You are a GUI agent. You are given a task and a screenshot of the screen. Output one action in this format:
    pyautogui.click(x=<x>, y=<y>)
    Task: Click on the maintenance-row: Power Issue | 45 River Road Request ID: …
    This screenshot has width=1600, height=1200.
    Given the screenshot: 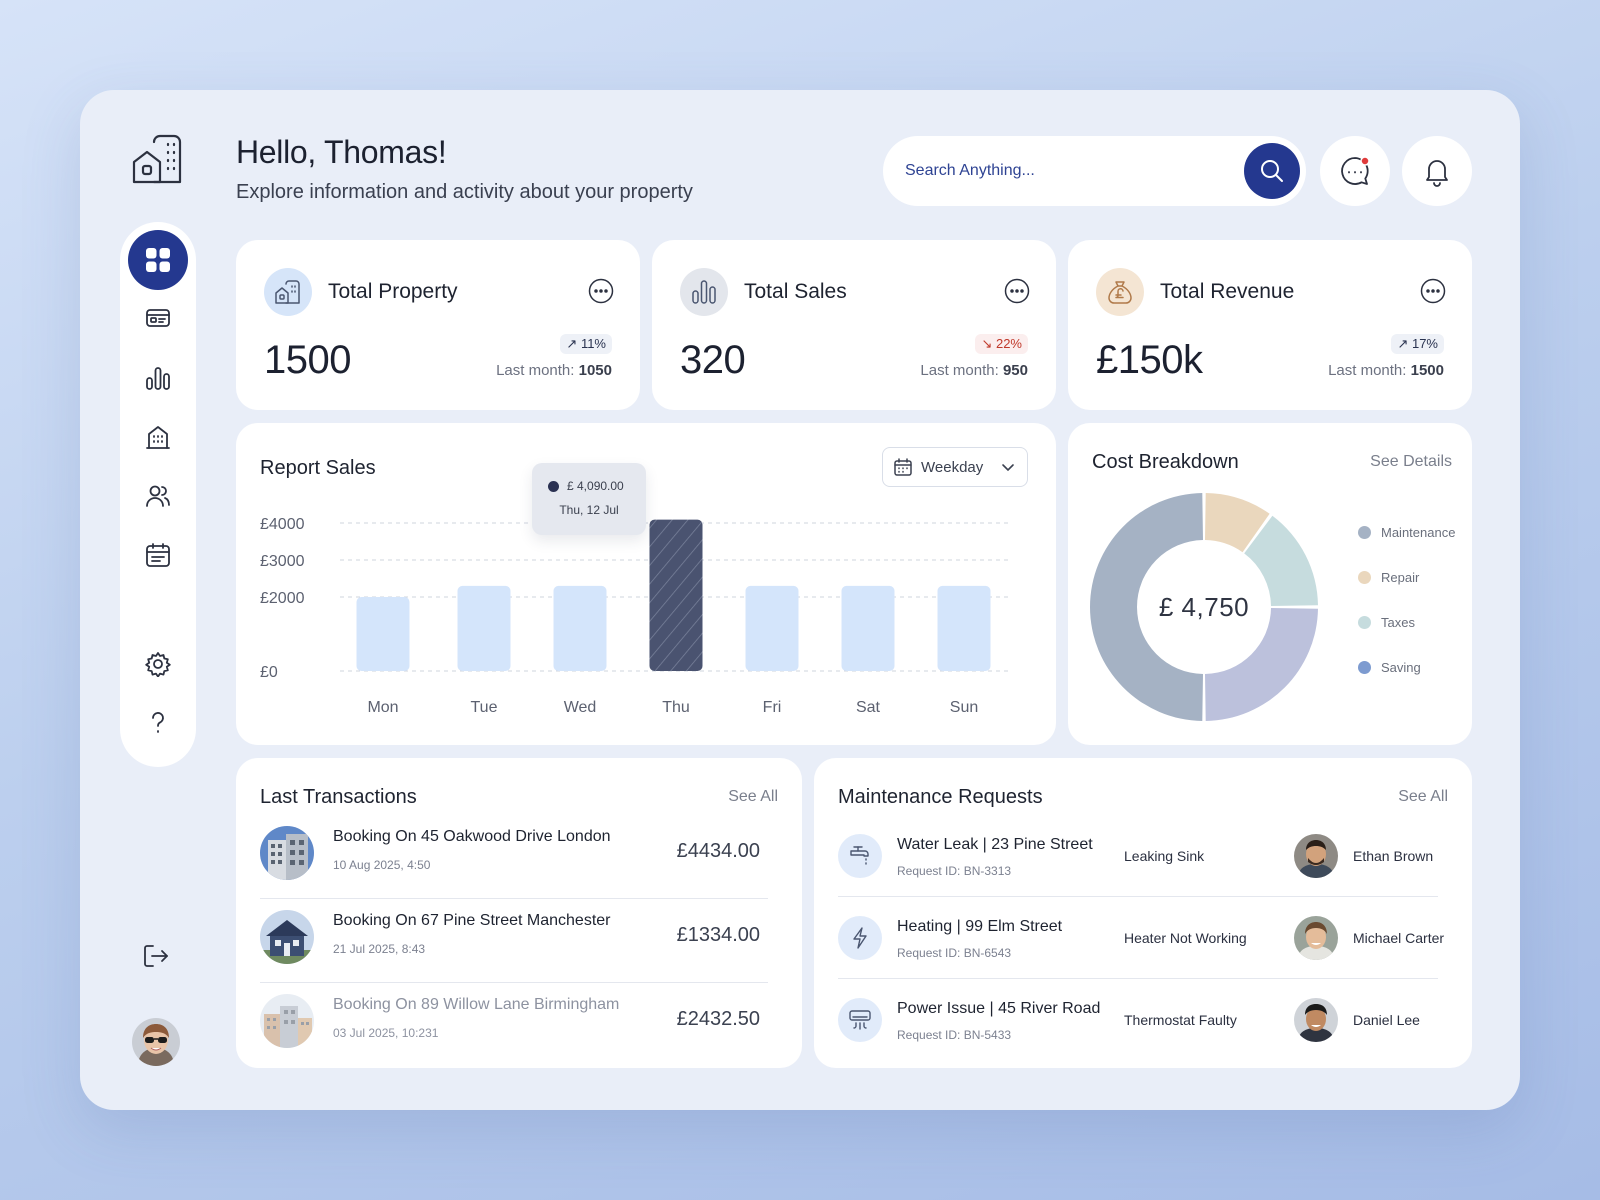 What is the action you would take?
    pyautogui.click(x=1138, y=1040)
    